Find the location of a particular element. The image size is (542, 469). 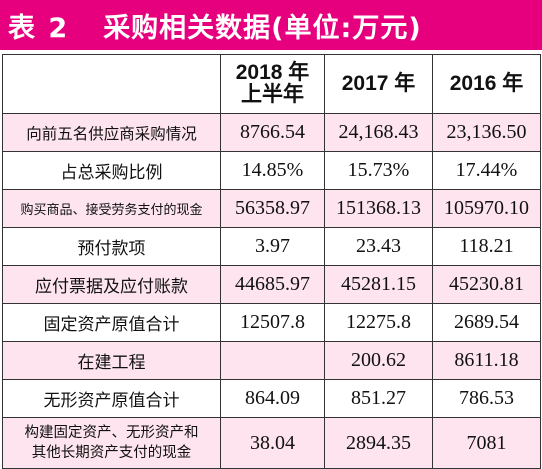

title-bar: 表 2 采购相关数据(单位:万元) is located at coordinates (271, 25).